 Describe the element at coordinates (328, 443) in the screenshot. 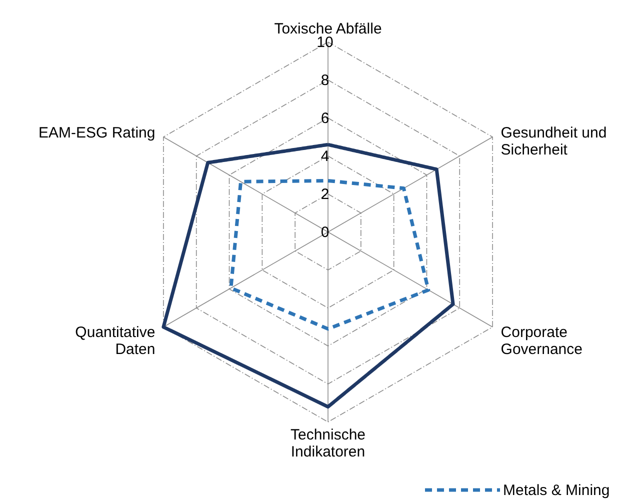

I see `spoke-label: Technische Indikatoren` at that location.